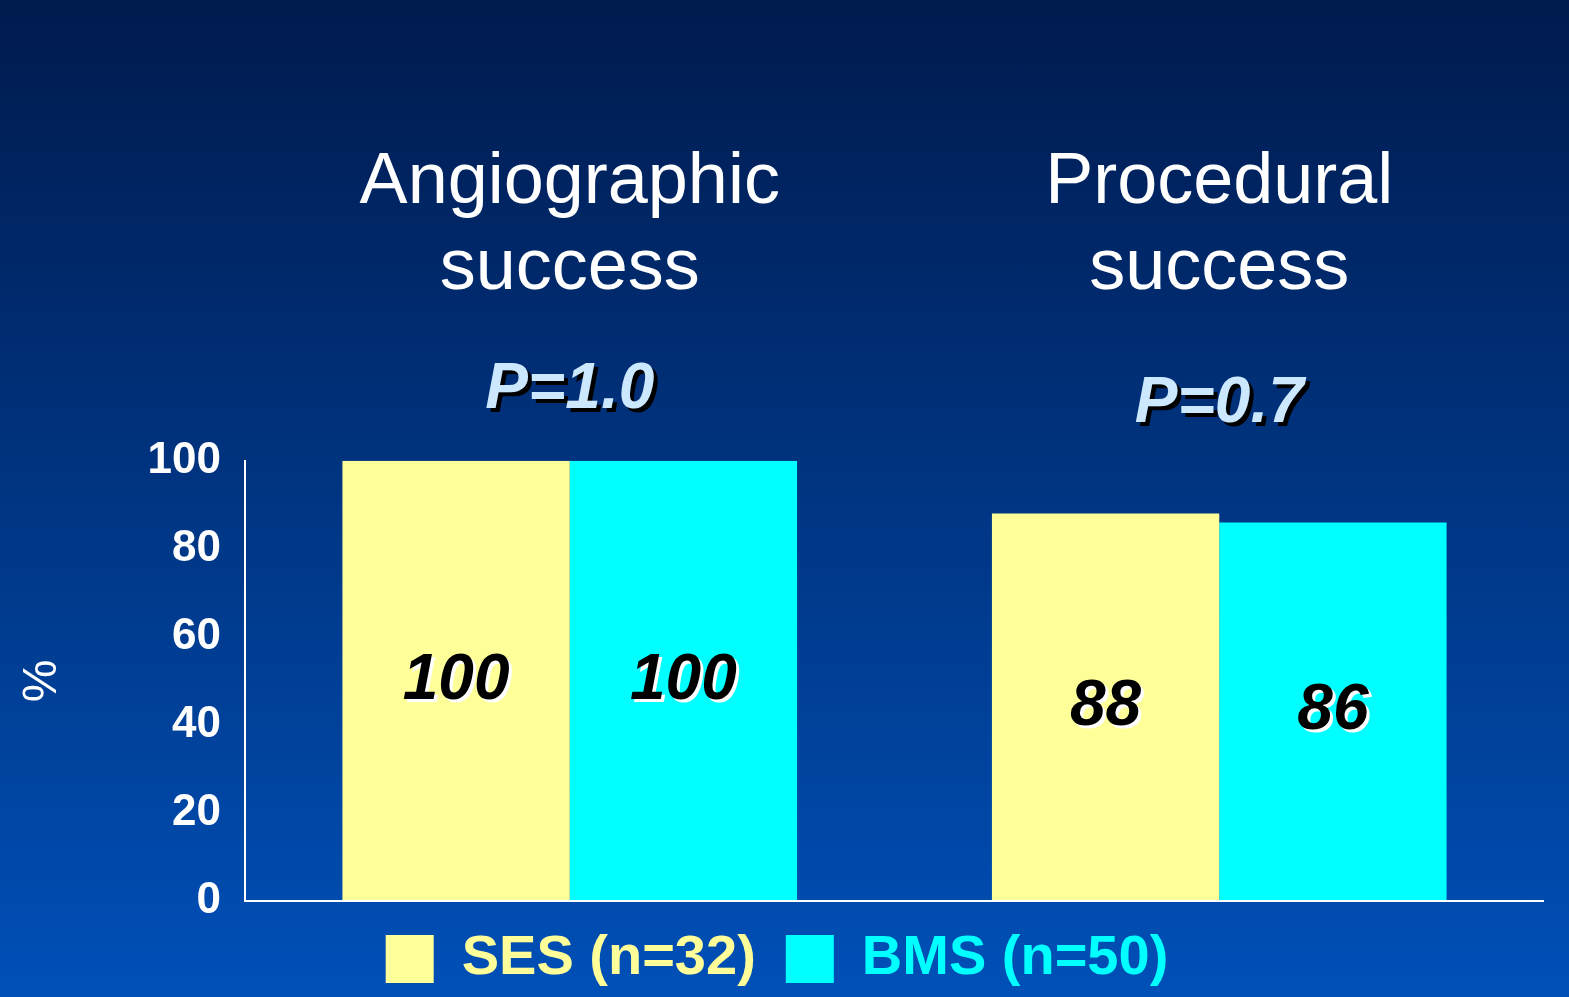 The height and width of the screenshot is (997, 1569). I want to click on legend-label: SES (n=32), so click(608, 955).